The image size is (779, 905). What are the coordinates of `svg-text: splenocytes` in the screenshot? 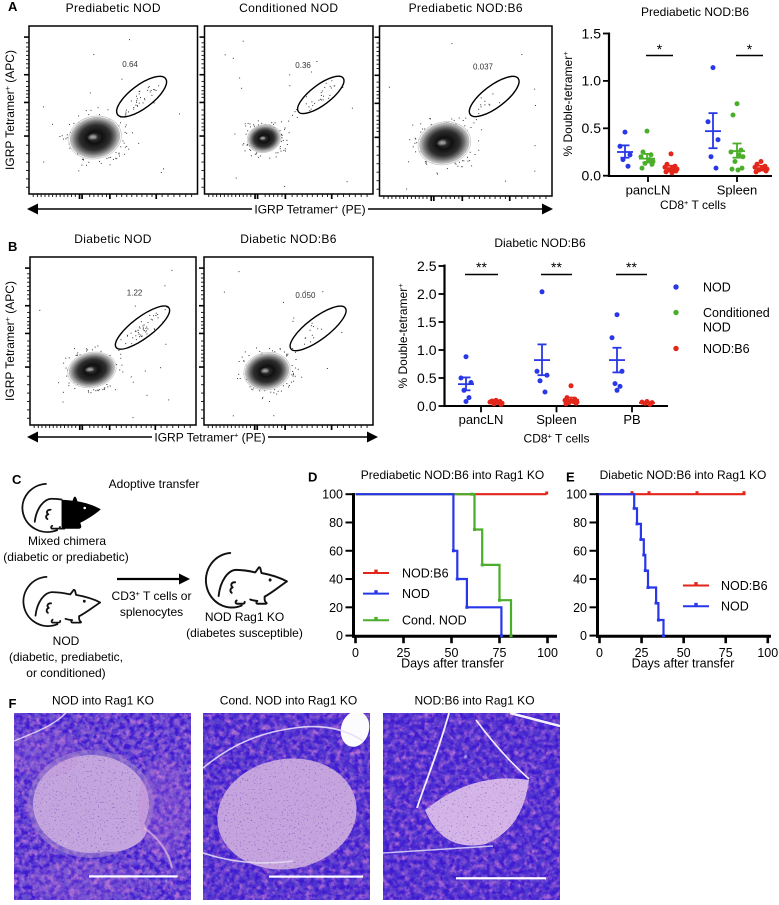 It's located at (151, 612).